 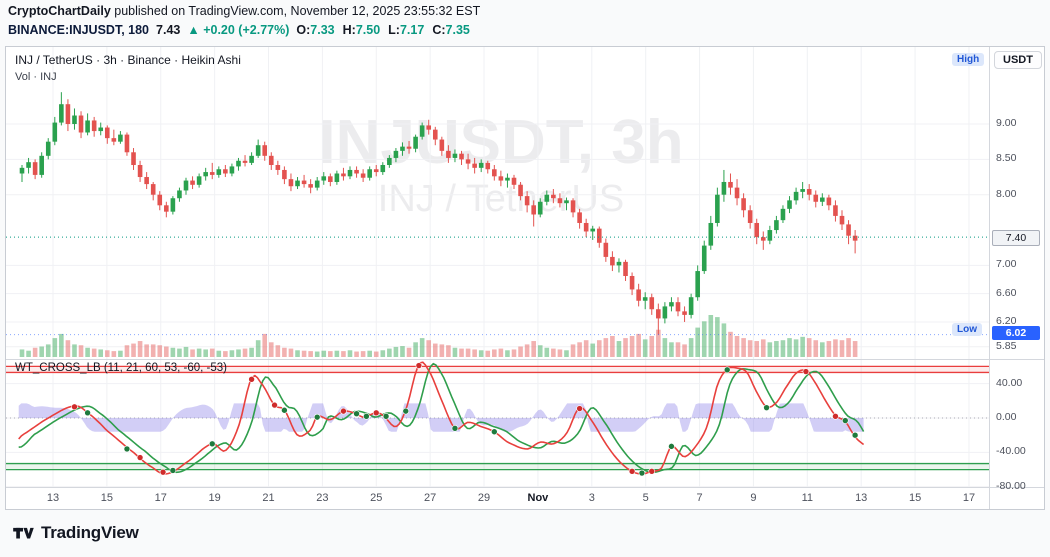 What do you see at coordinates (645, 498) in the screenshot?
I see `time-axis-label: 5` at bounding box center [645, 498].